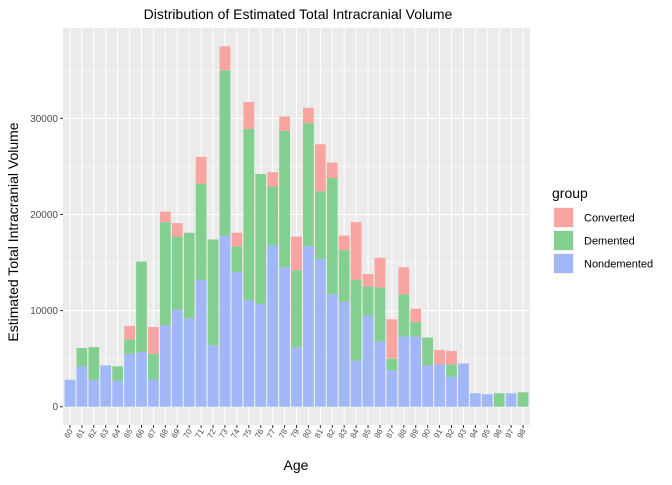  I want to click on legend-swatch-converted, so click(563, 217).